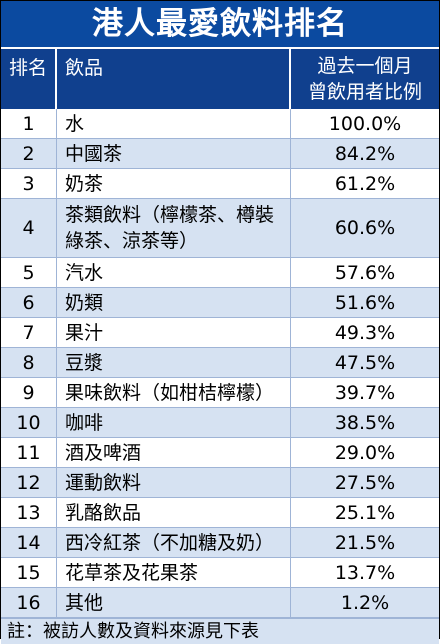 This screenshot has height=644, width=440. Describe the element at coordinates (365, 572) in the screenshot. I see `percentage-cell: 13.7%` at that location.